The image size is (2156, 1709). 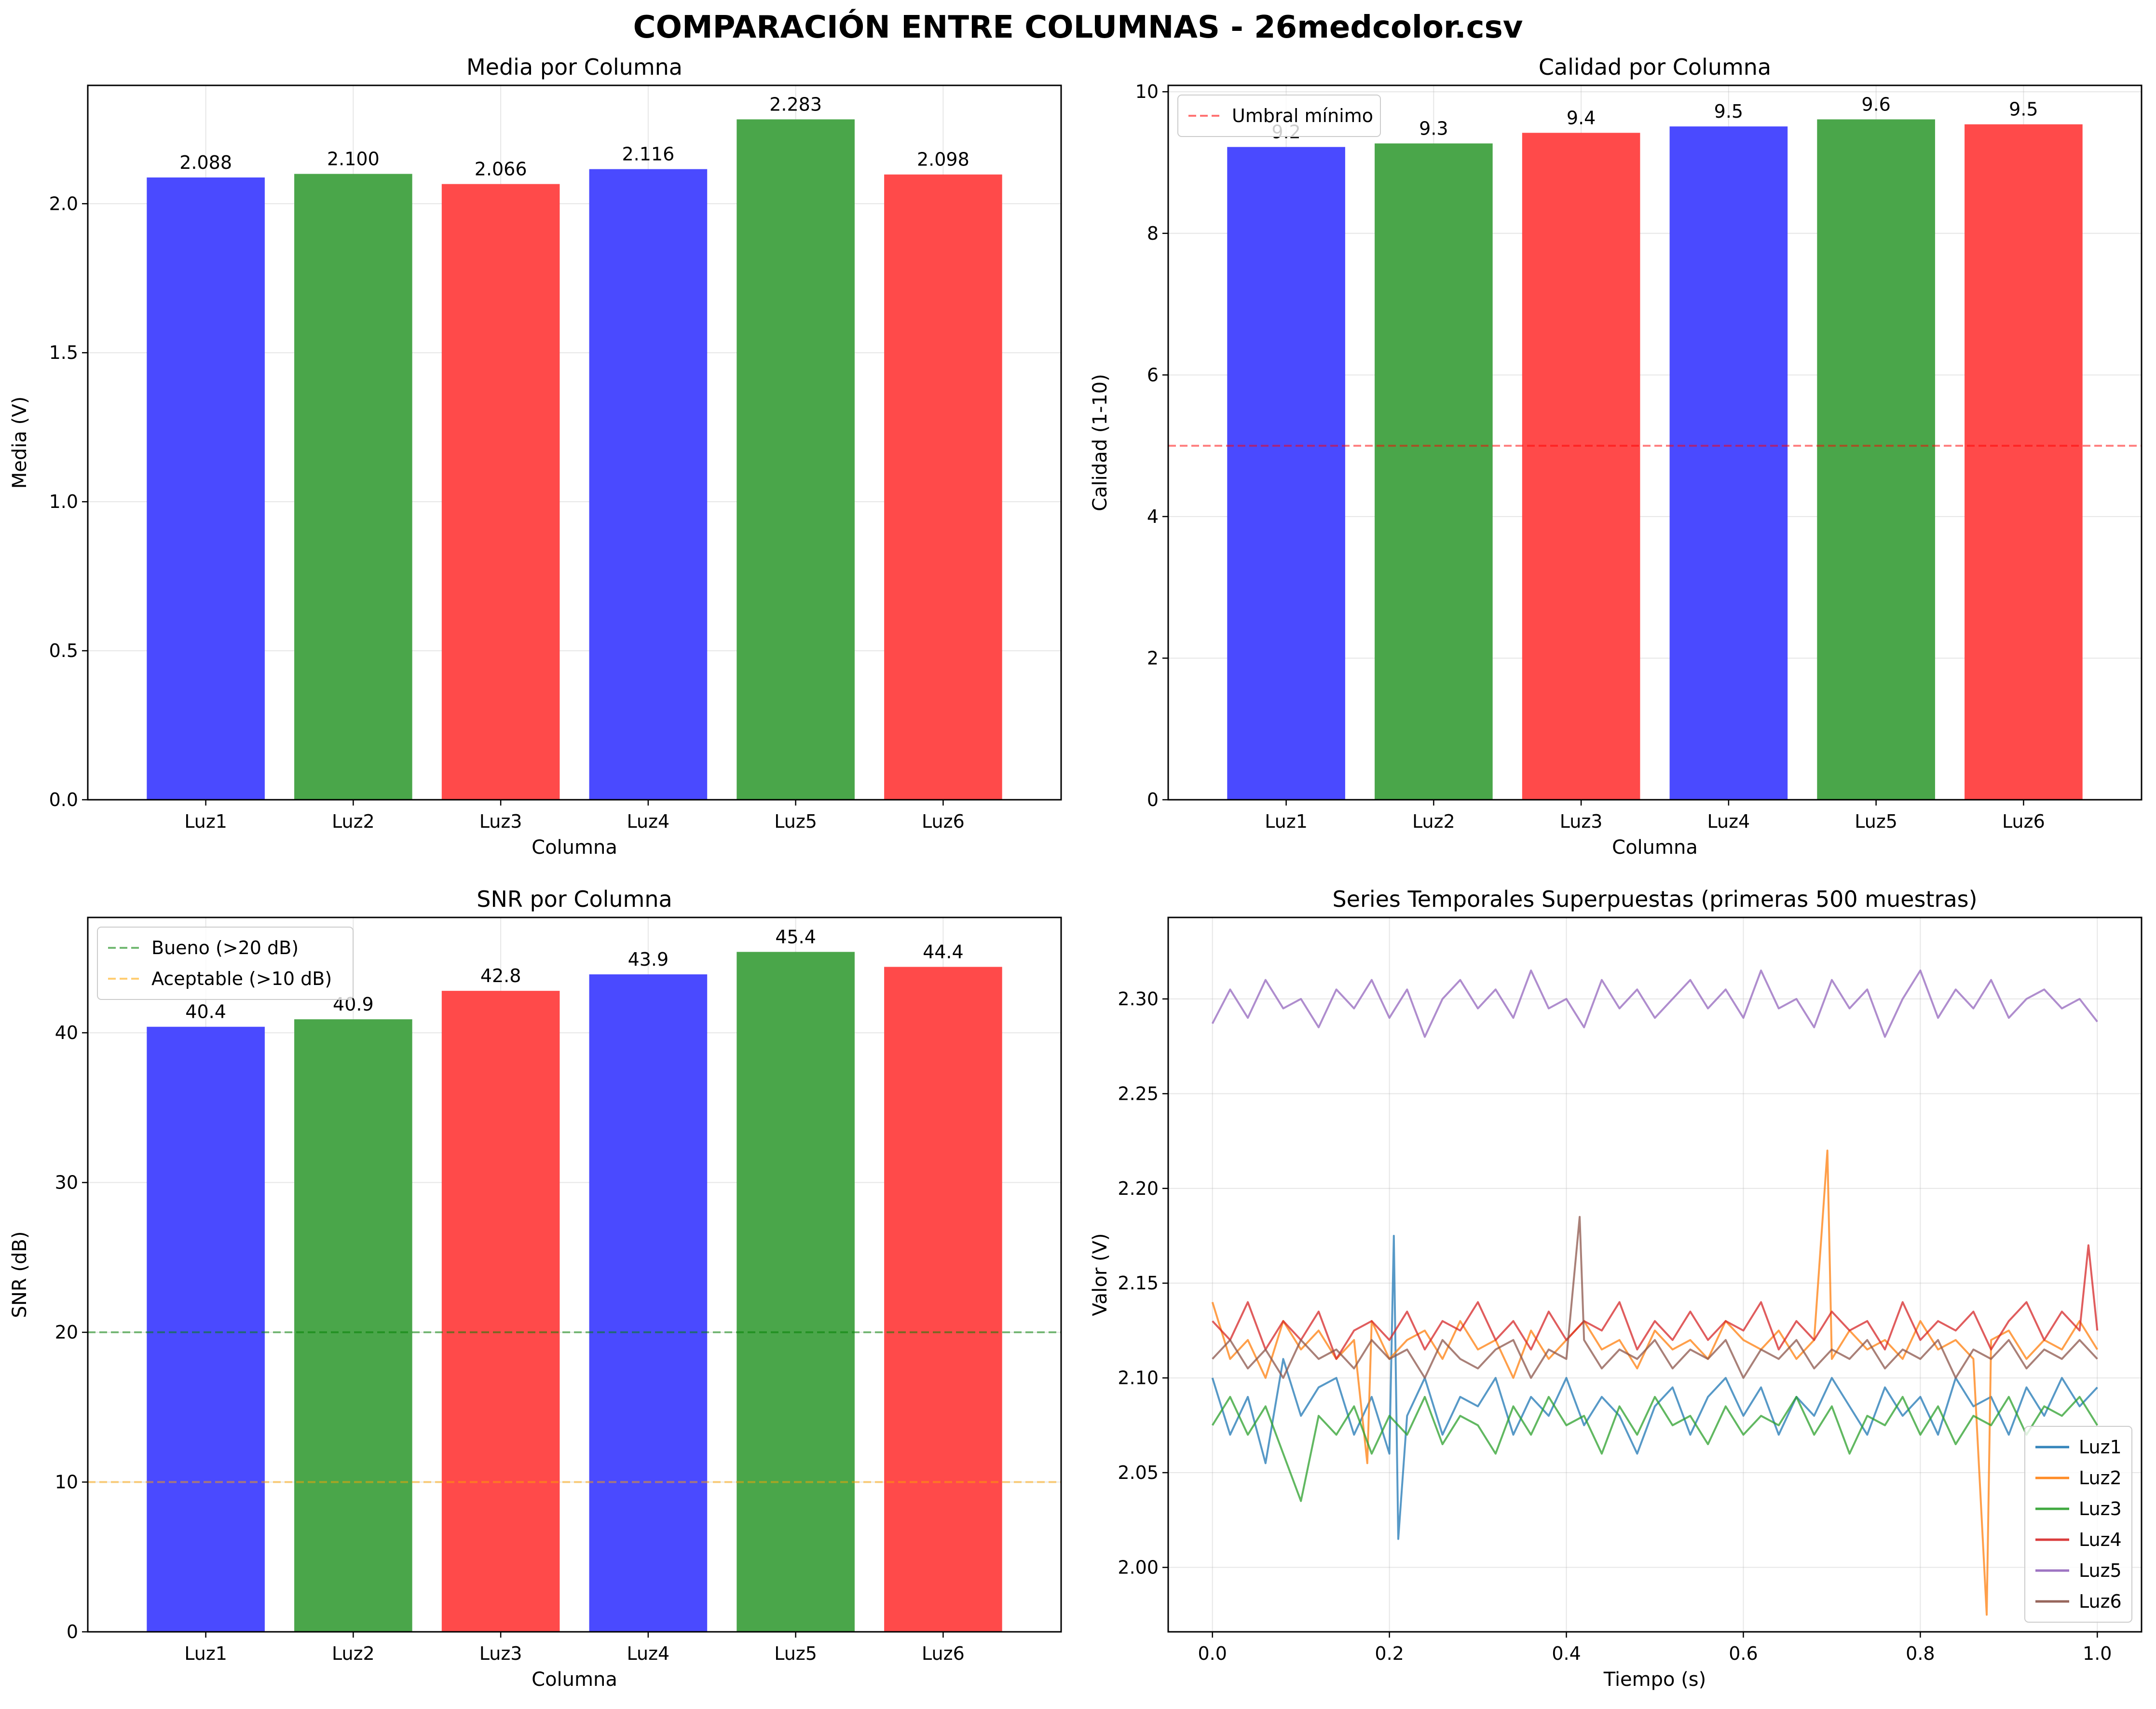 What do you see at coordinates (1655, 67) in the screenshot?
I see `panel-title: Calidad por Columna` at bounding box center [1655, 67].